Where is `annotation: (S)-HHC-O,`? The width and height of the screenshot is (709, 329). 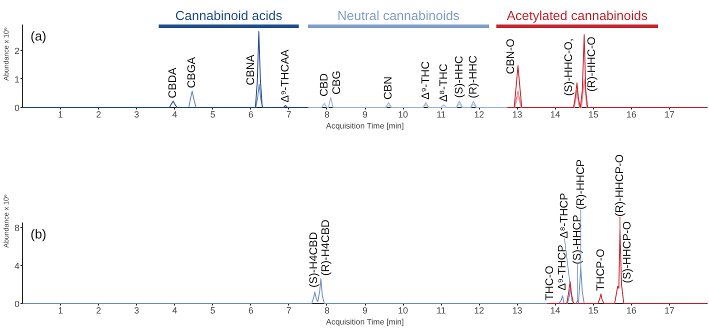 annotation: (S)-HHC-O, is located at coordinates (568, 67).